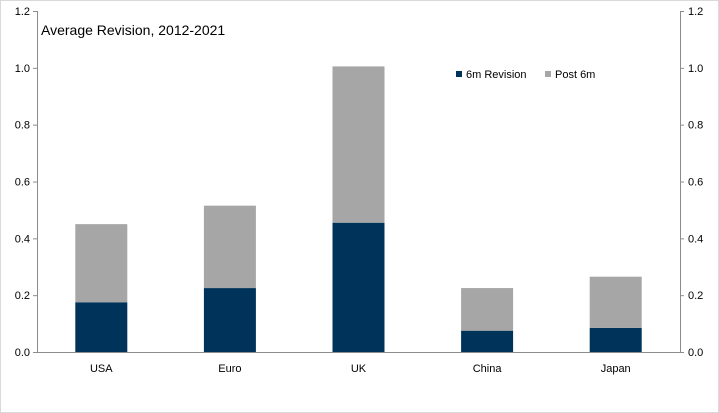 This screenshot has width=719, height=413. I want to click on category-labels: USA Euro UK China Japan, so click(360, 369).